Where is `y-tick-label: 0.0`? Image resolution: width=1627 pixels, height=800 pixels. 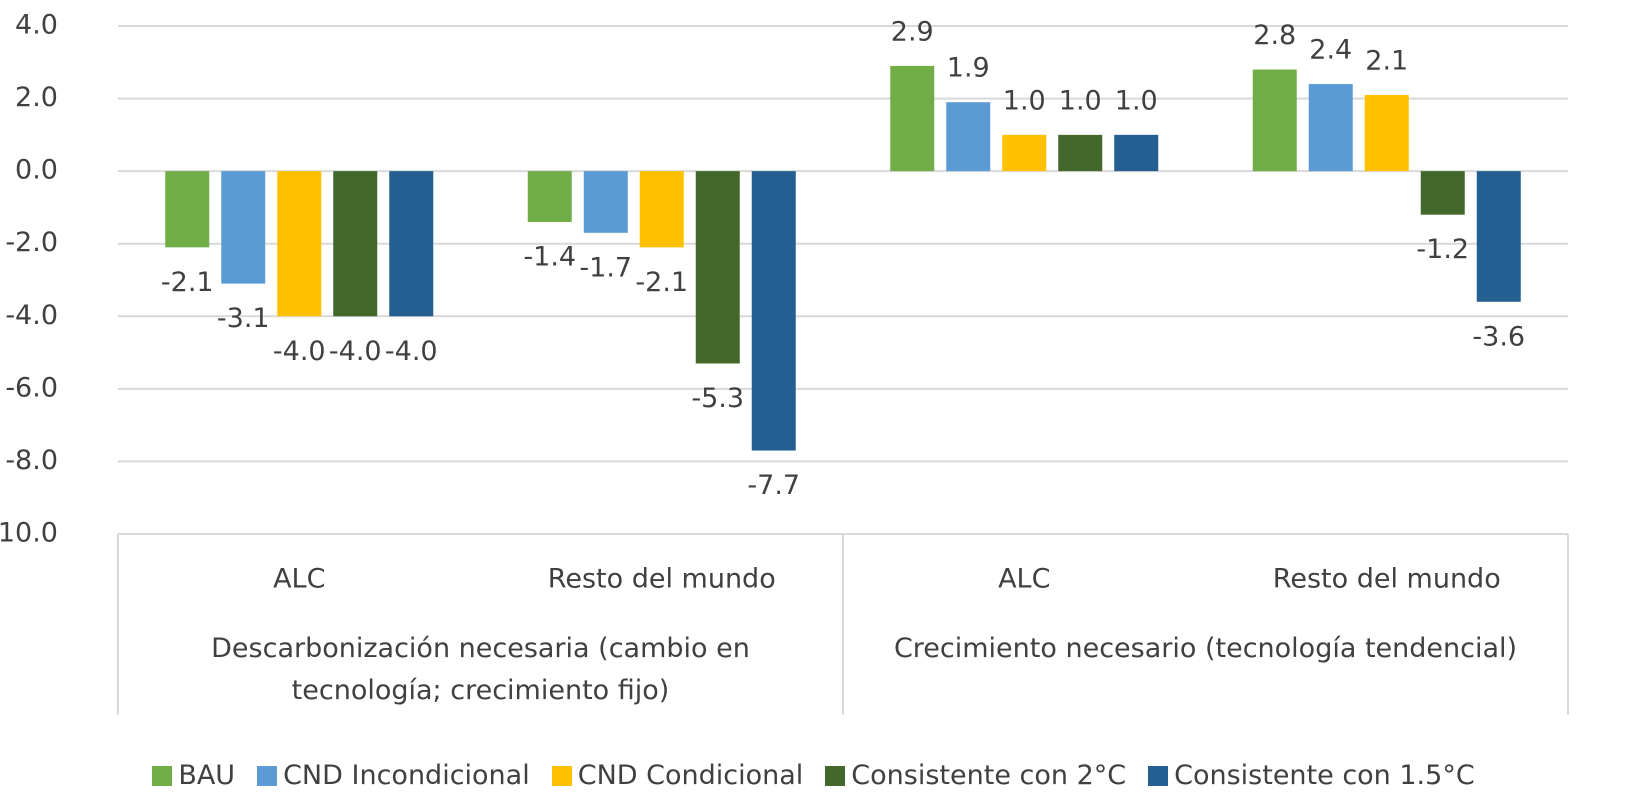
y-tick-label: 0.0 is located at coordinates (36, 170).